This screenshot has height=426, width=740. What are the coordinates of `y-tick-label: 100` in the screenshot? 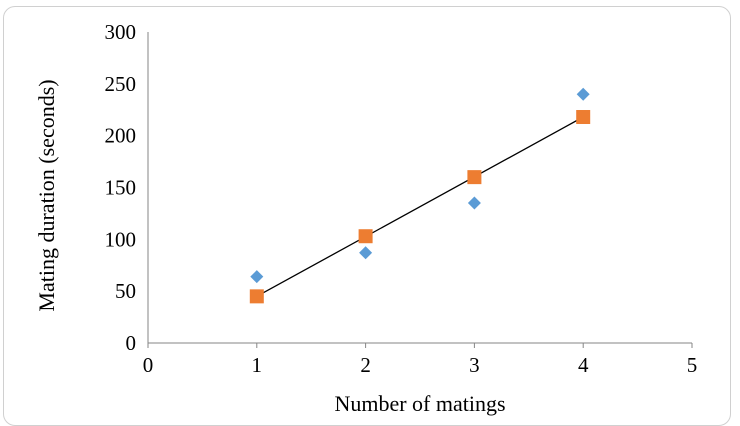 It's located at (121, 239).